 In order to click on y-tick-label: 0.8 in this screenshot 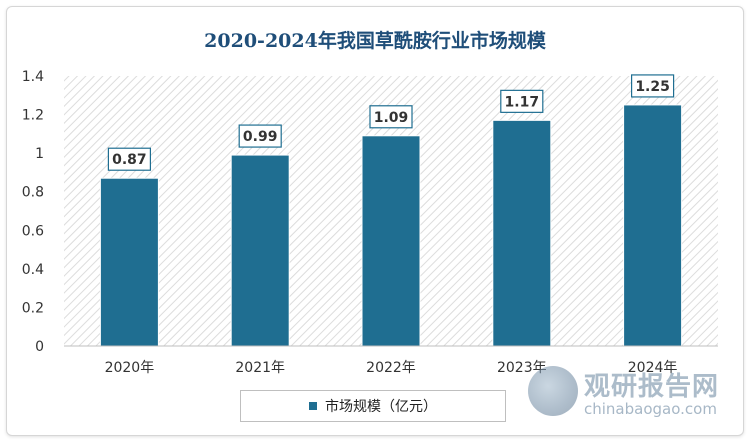, I will do `click(33, 193)`.